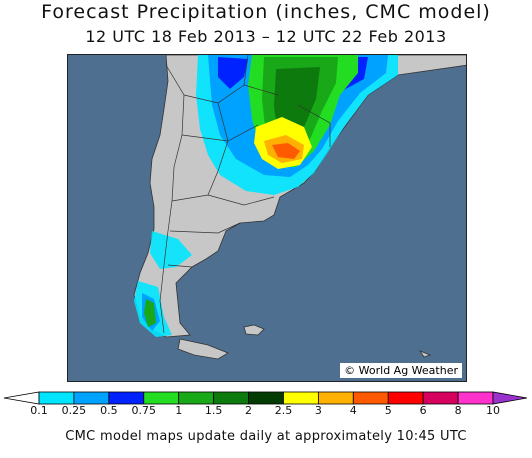 This screenshot has height=458, width=532. I want to click on precip-dark-blue, so click(233, 73).